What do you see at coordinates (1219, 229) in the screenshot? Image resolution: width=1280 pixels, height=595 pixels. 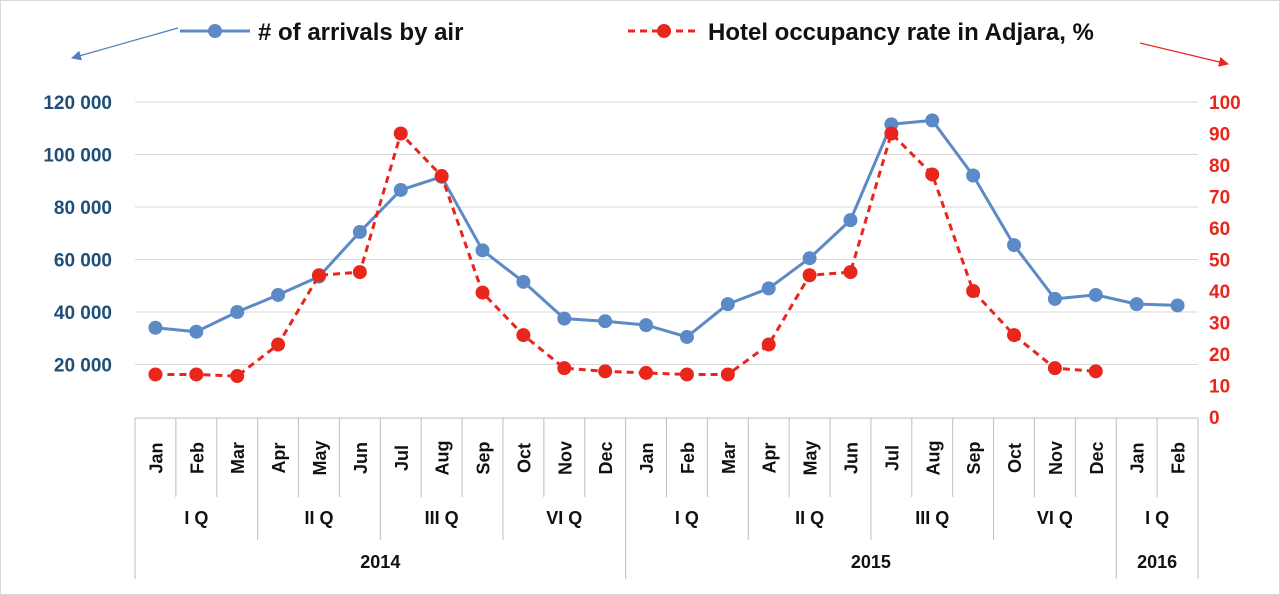 I see `y-right-tick-label: 60` at bounding box center [1219, 229].